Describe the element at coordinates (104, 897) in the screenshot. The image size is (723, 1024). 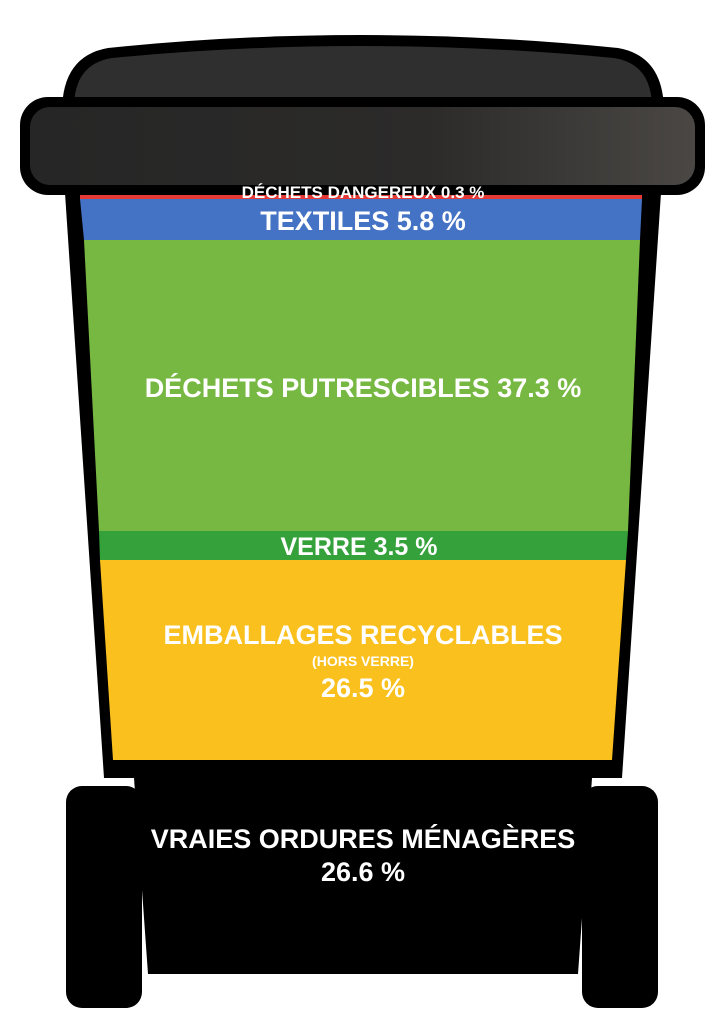
I see `left-wheel` at that location.